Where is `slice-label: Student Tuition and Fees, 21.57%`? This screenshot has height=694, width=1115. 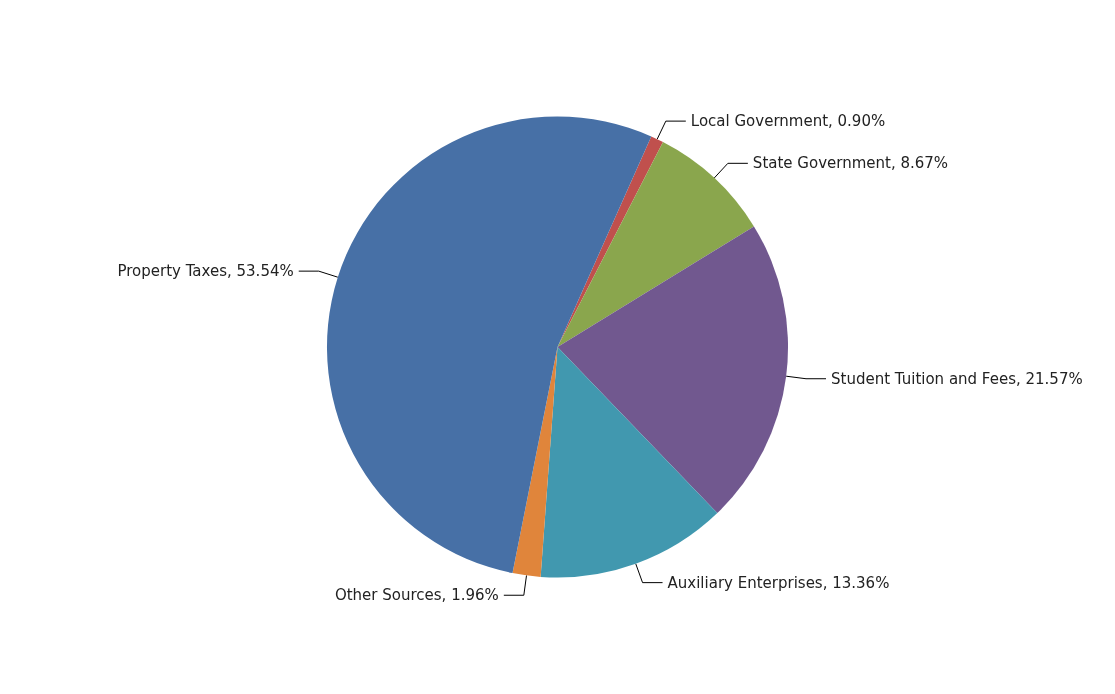
slice-label: Student Tuition and Fees, 21.57% is located at coordinates (957, 378).